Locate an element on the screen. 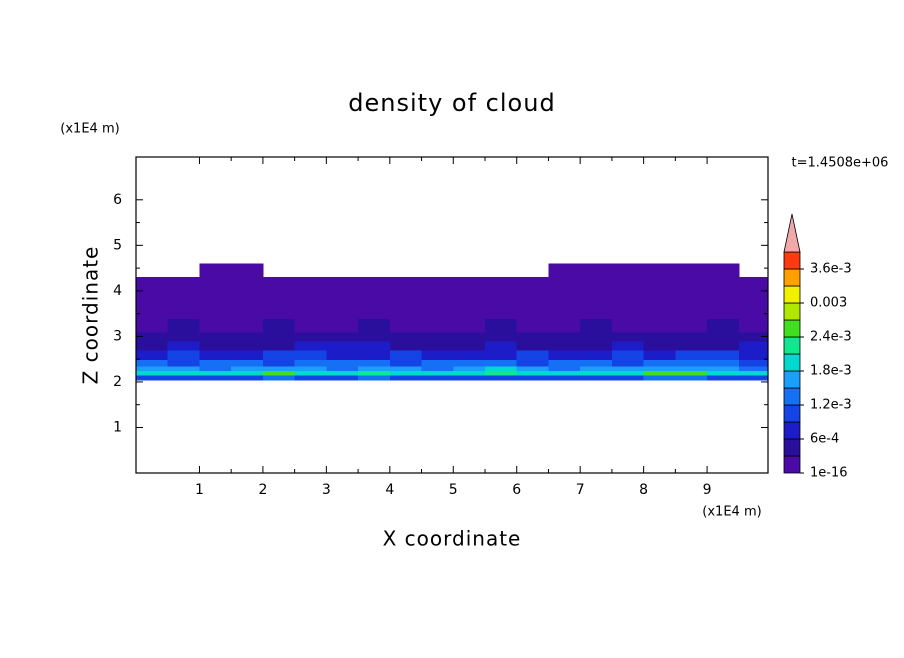  y-tick-label: 4 is located at coordinates (117, 291).